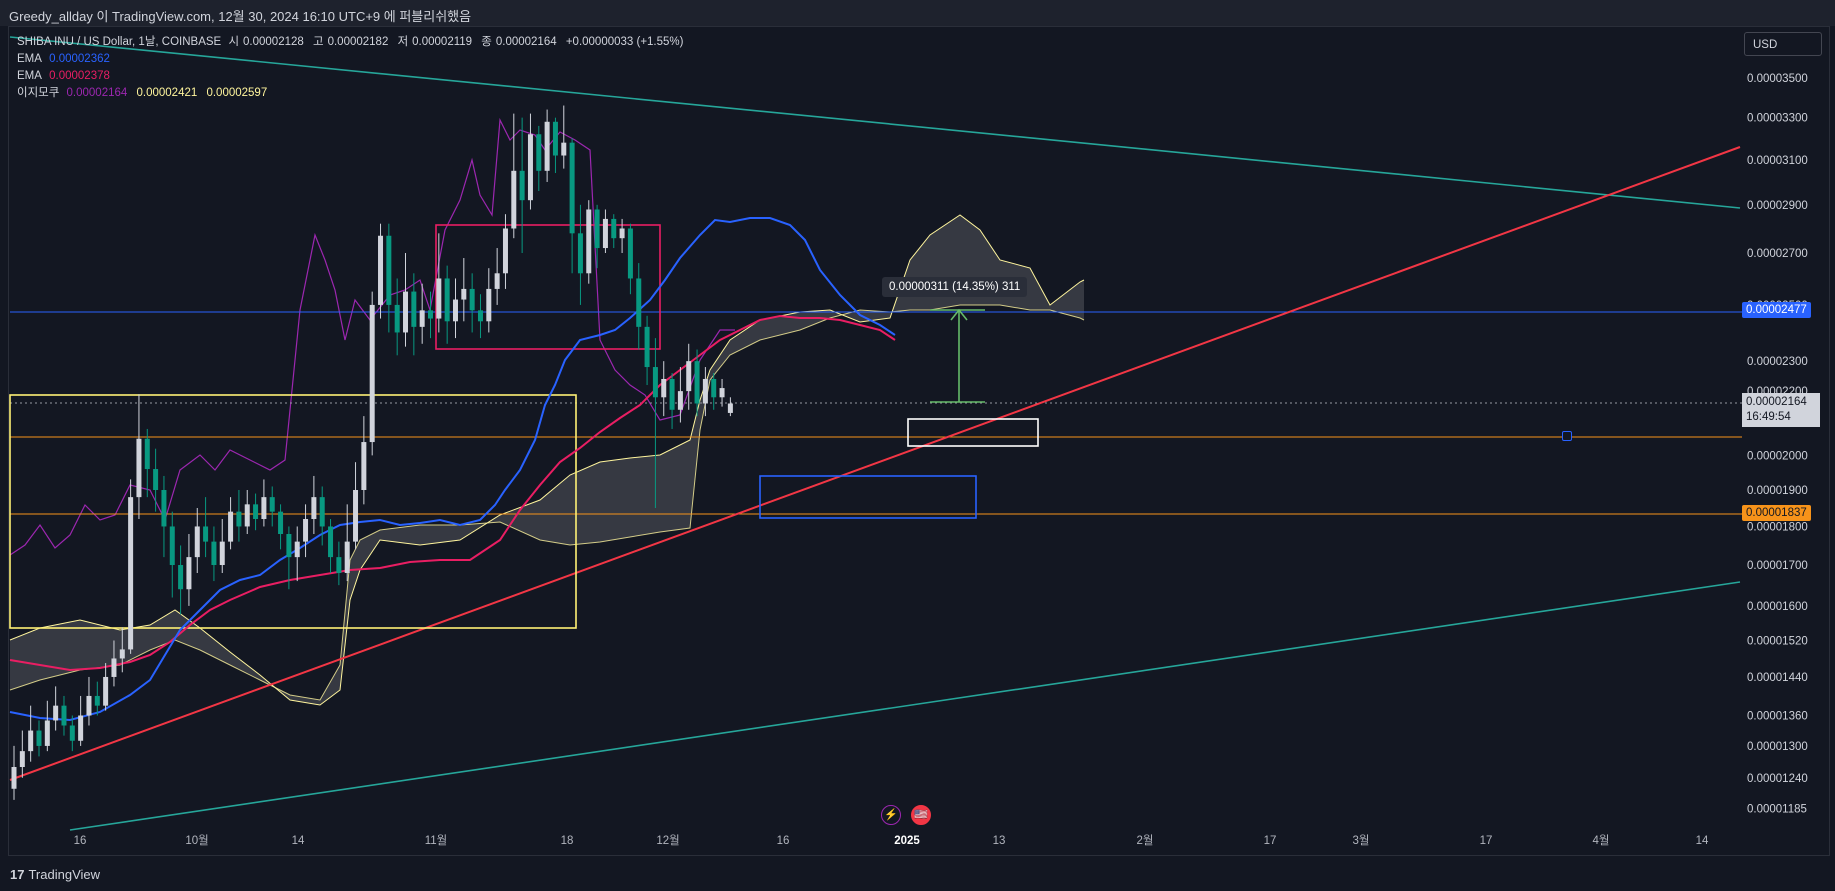 The image size is (1835, 891). Describe the element at coordinates (79, 59) in the screenshot. I see `ema1-value: 0.00002362` at that location.